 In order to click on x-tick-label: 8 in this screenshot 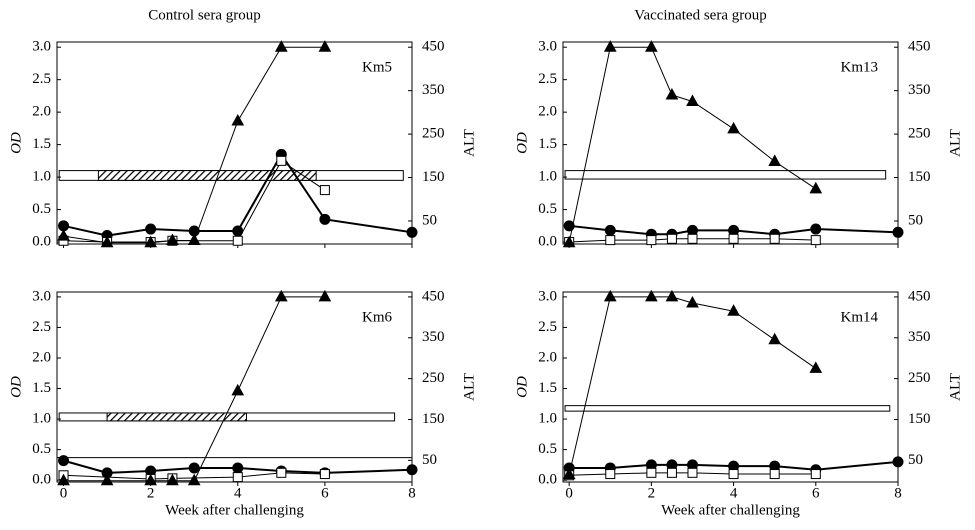, I will do `click(412, 493)`.